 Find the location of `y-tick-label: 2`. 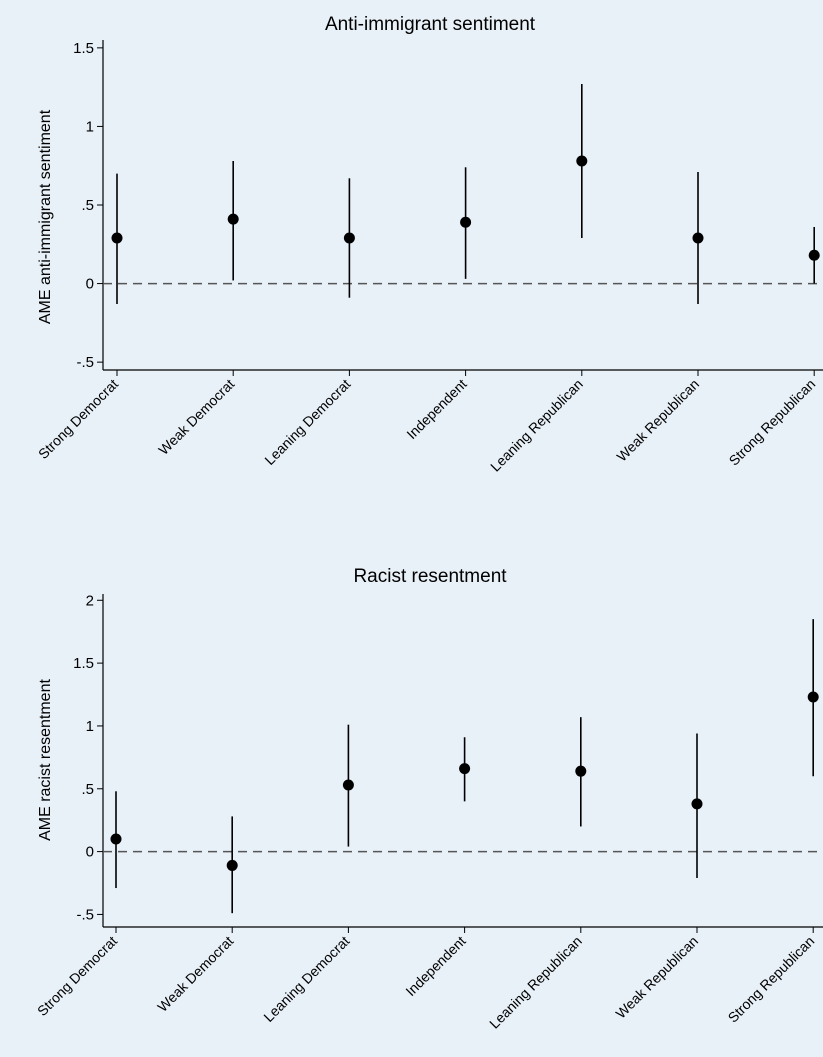

y-tick-label: 2 is located at coordinates (90, 600).